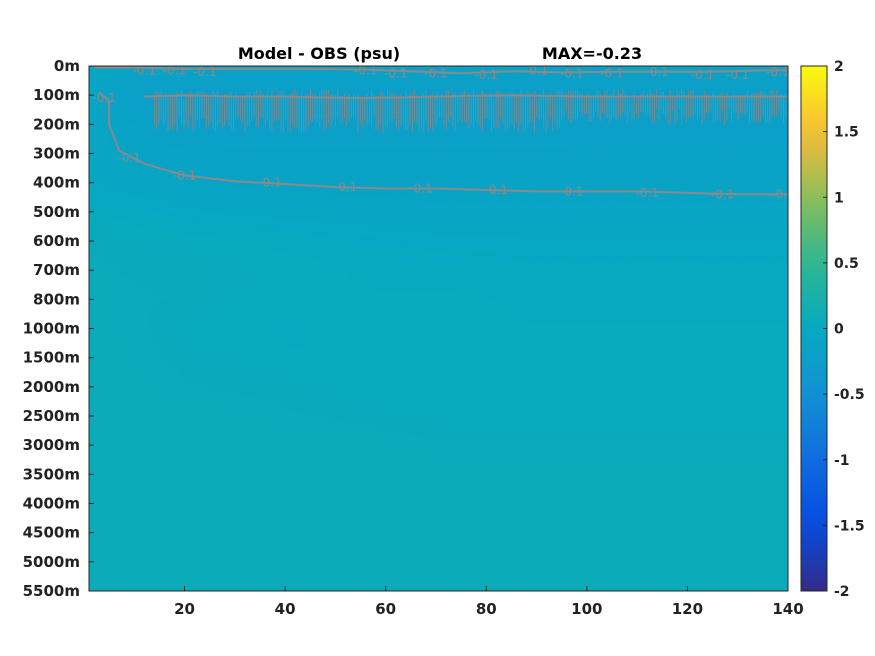 The height and width of the screenshot is (656, 875). I want to click on max-annotation: MAX=-0.23, so click(592, 53).